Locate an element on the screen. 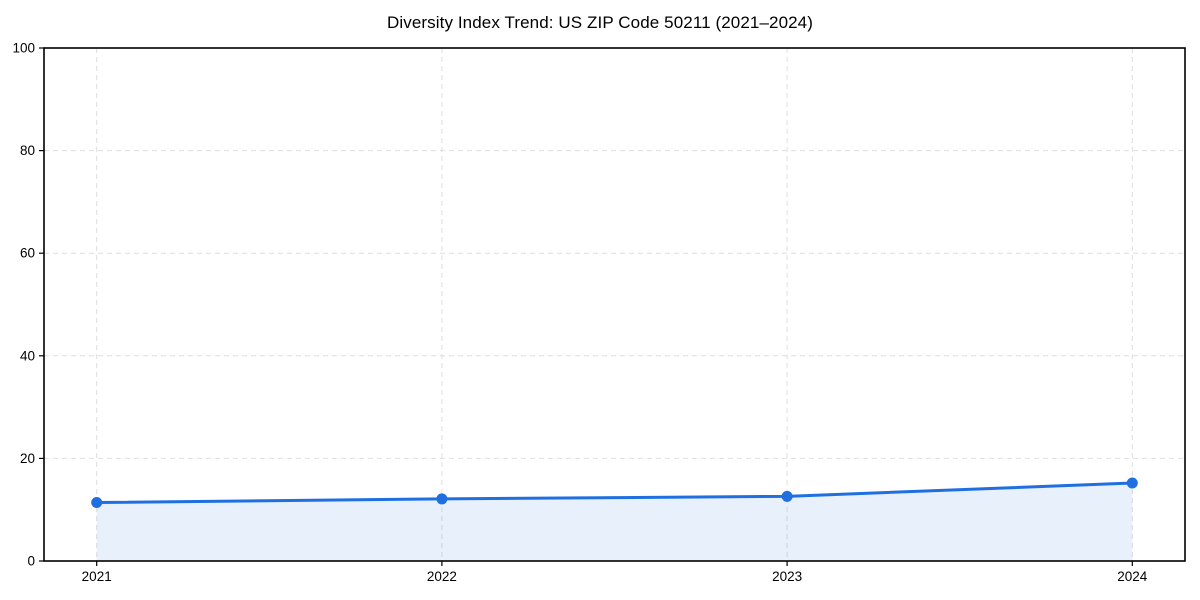 The width and height of the screenshot is (1200, 600). svg-text: 100 is located at coordinates (23, 48).